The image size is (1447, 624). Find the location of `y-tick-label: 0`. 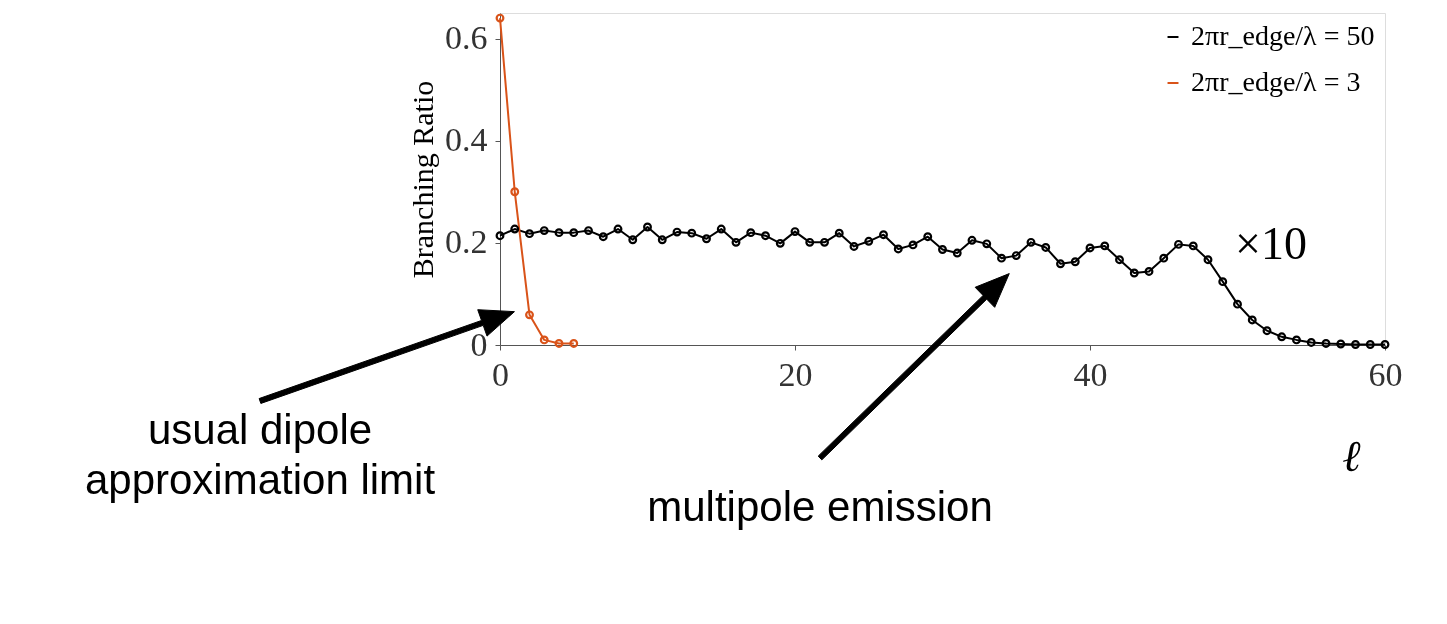

y-tick-label: 0 is located at coordinates (479, 344).